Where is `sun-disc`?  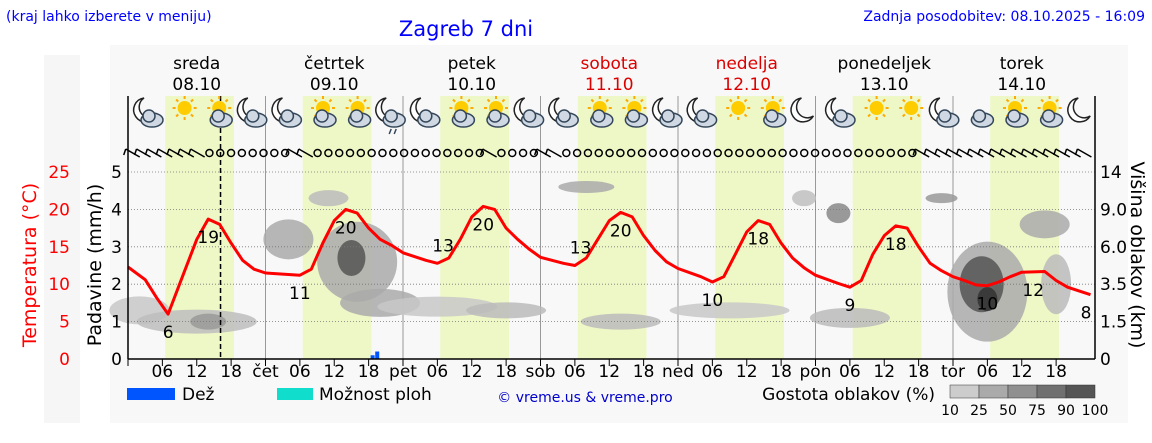
sun-disc is located at coordinates (738, 108).